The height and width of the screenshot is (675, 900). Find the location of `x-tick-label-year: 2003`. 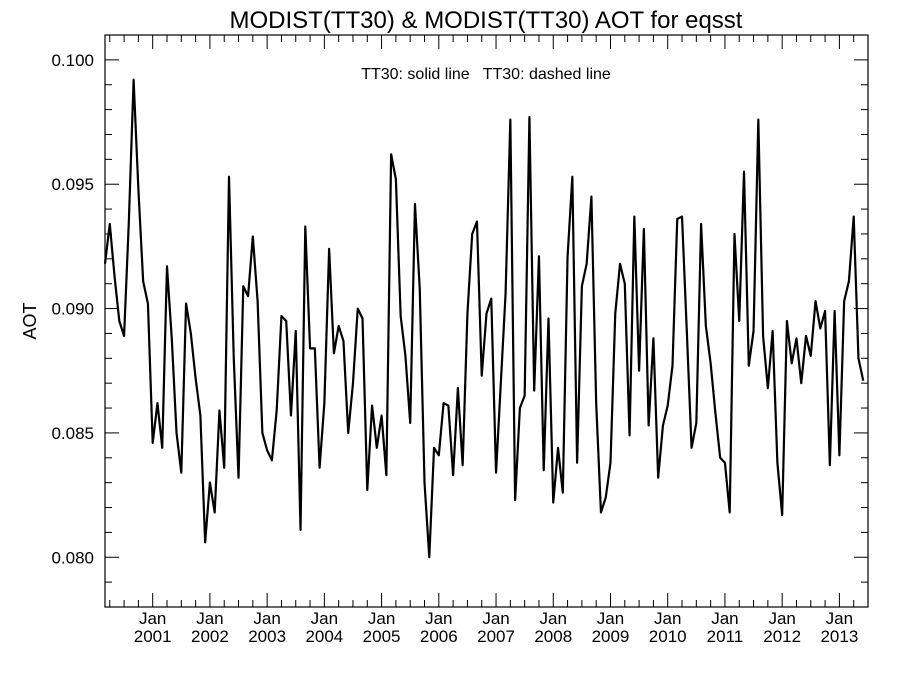

x-tick-label-year: 2003 is located at coordinates (267, 636).